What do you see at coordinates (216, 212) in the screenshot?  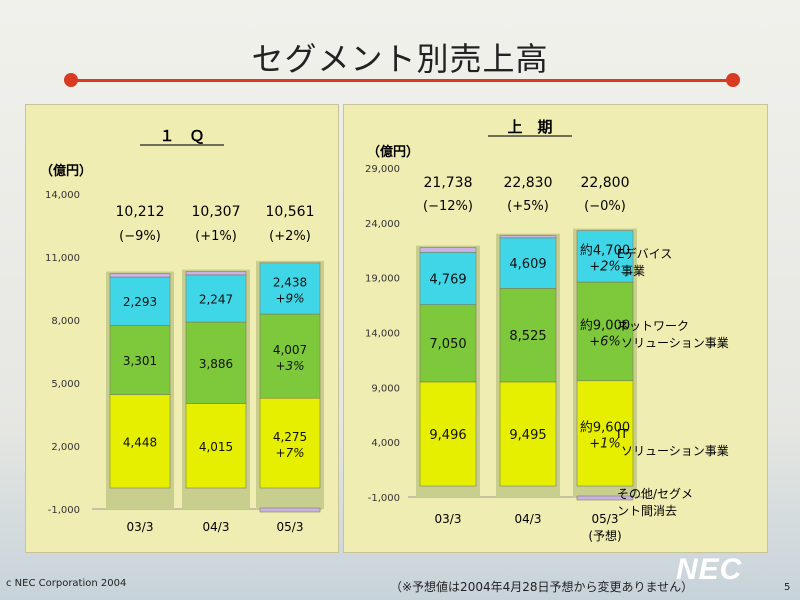 I see `chart1-total: 10,307` at bounding box center [216, 212].